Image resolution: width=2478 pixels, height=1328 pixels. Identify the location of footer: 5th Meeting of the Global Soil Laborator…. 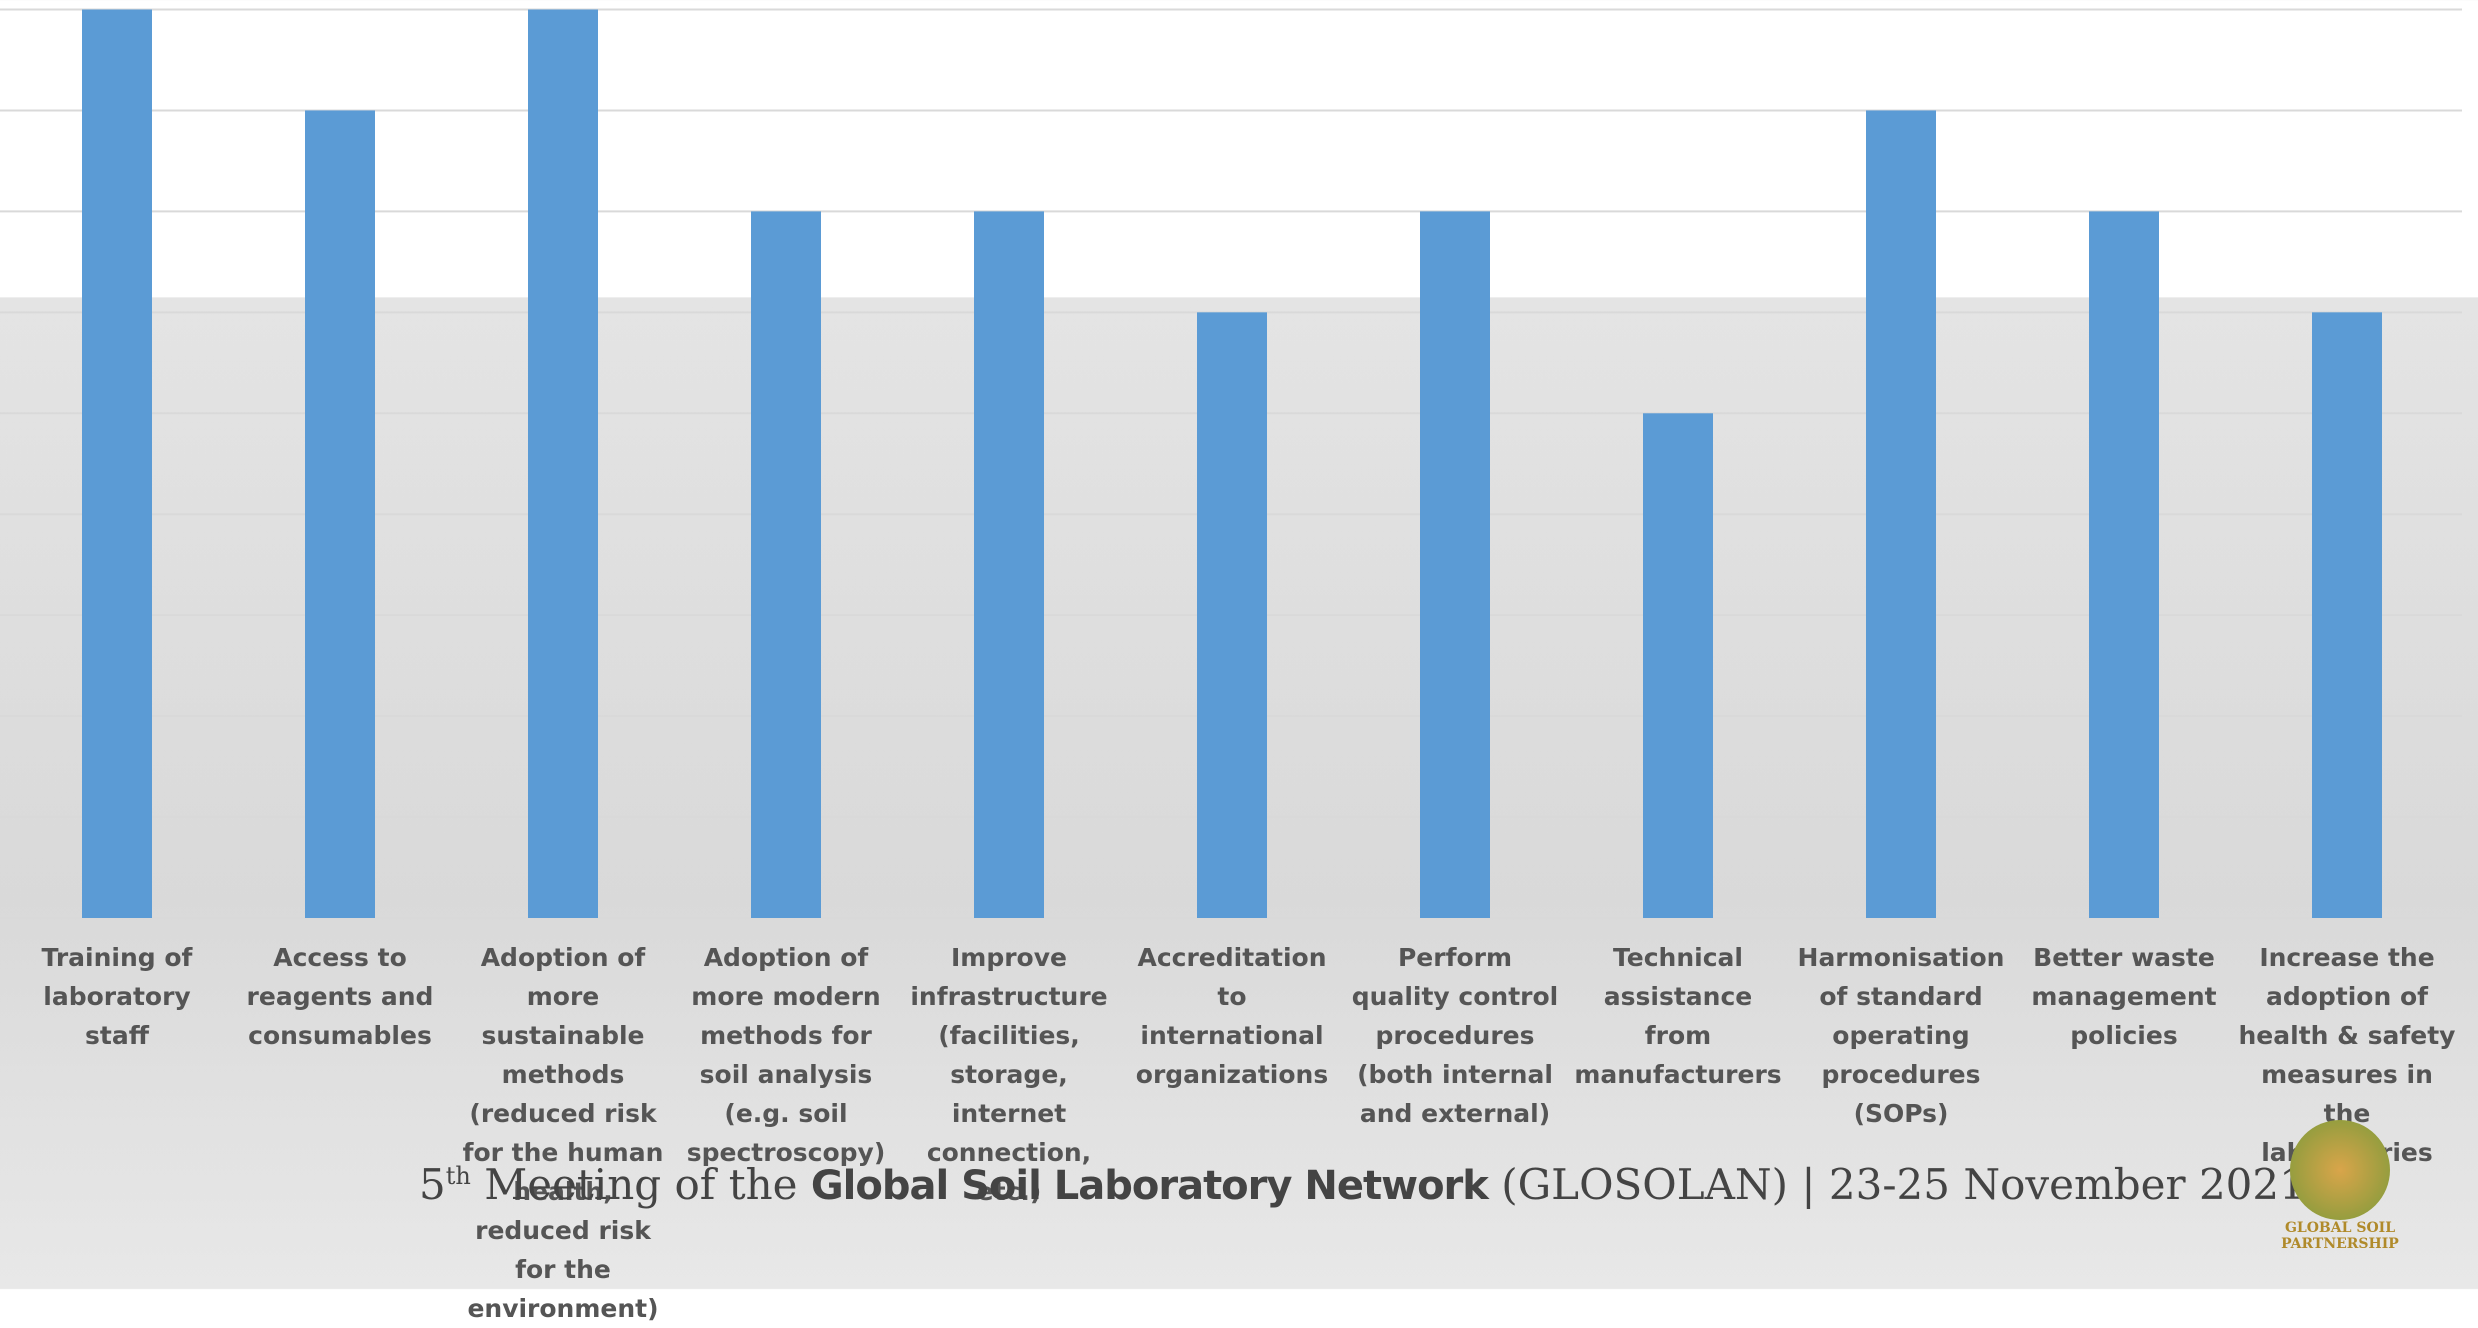
(1362, 1184).